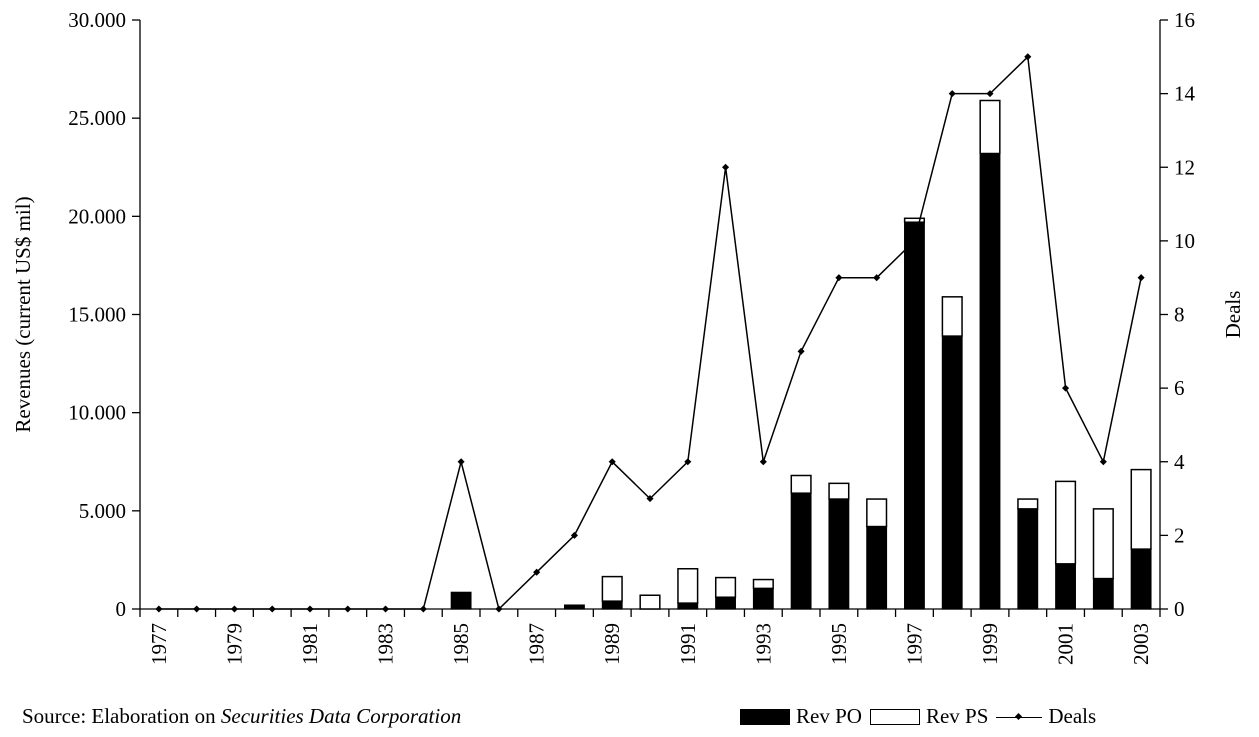 The image size is (1259, 737). Describe the element at coordinates (121, 716) in the screenshot. I see `source-prefix: Source: Elaboration on` at that location.